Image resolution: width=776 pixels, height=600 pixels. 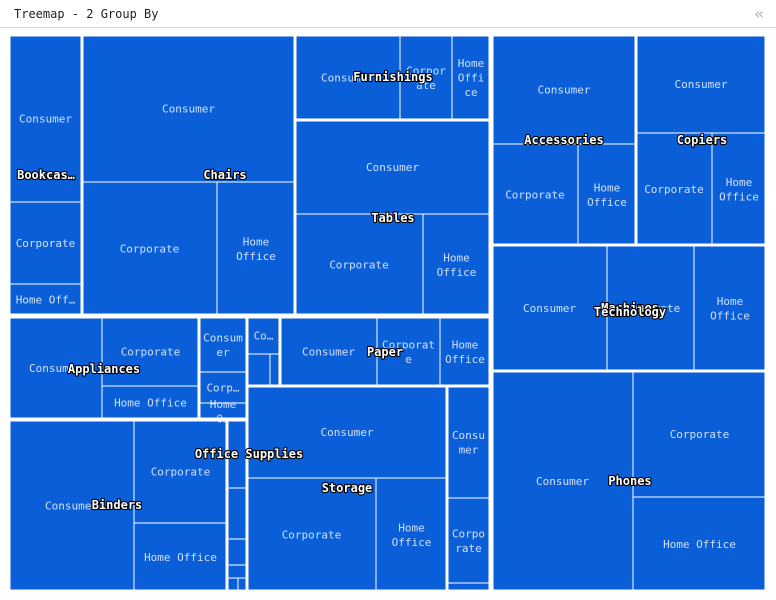 I want to click on treemap-cell-binders-home-office, so click(x=180, y=557).